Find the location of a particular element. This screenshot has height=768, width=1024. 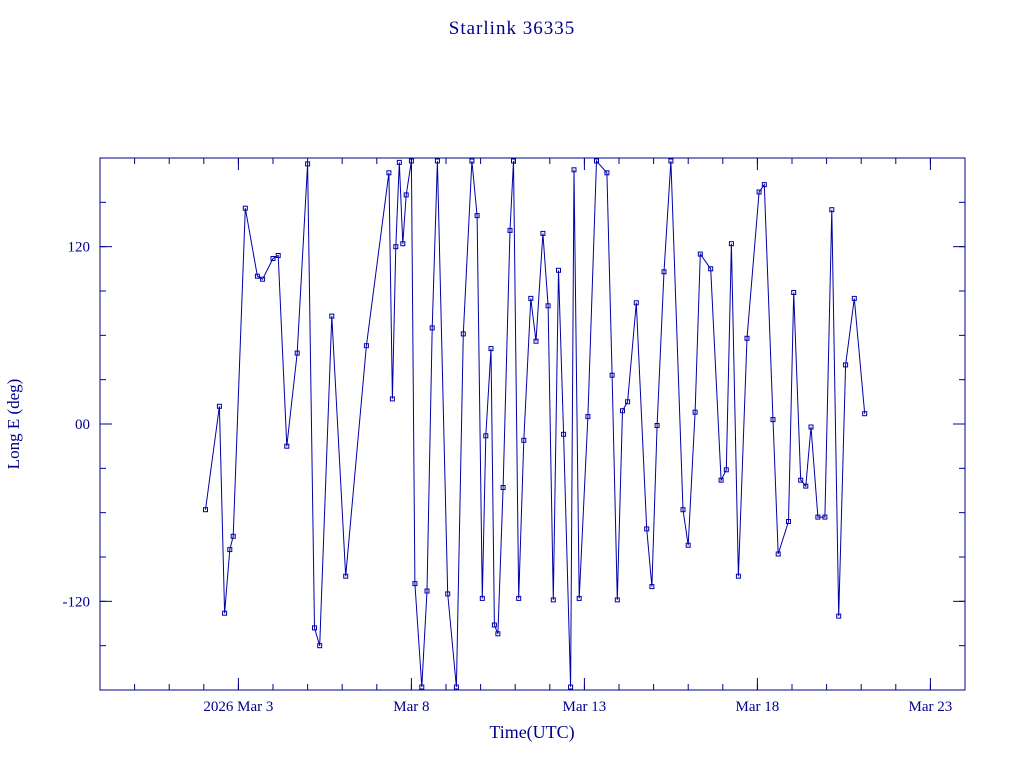

svg-text: Mar 8 is located at coordinates (411, 707).